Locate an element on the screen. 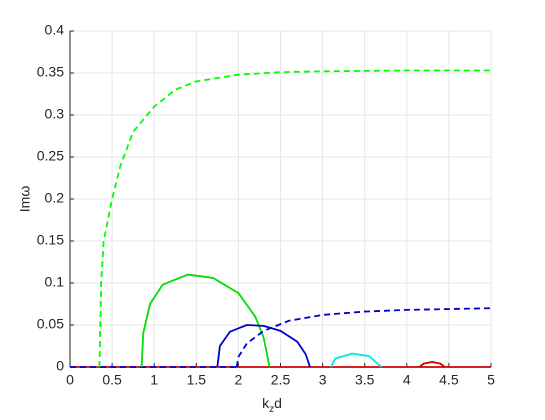  x-label-part: k is located at coordinates (266, 403).